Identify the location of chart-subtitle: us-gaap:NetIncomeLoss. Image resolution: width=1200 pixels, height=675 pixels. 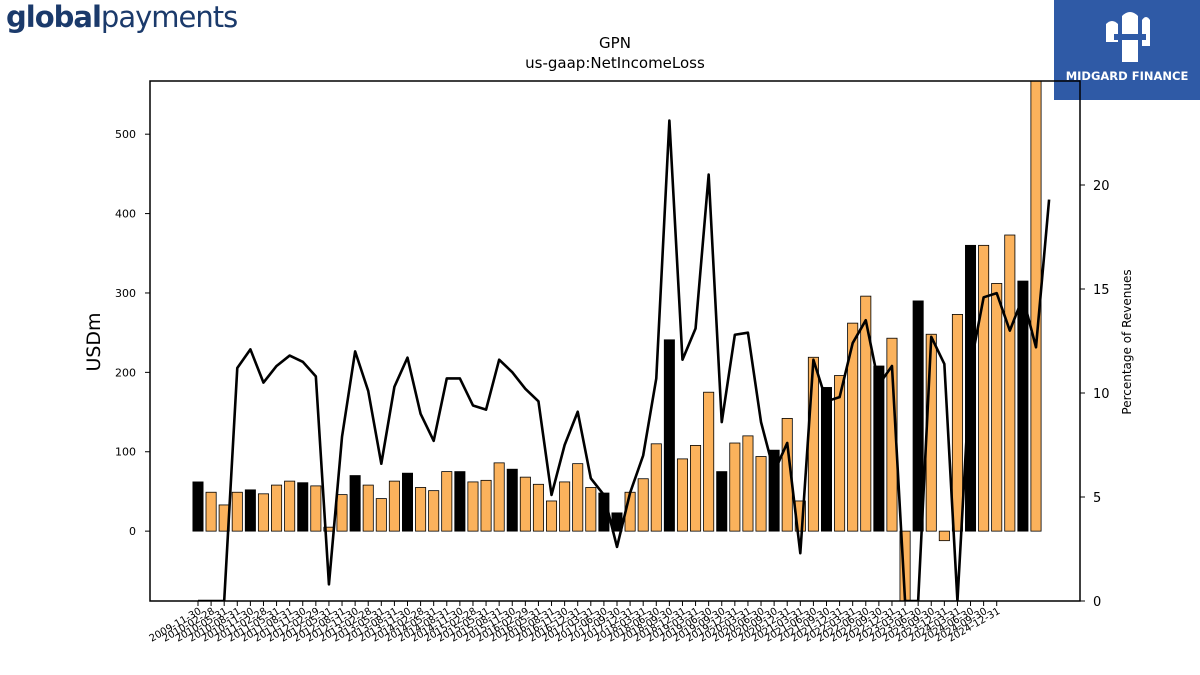
(615, 63).